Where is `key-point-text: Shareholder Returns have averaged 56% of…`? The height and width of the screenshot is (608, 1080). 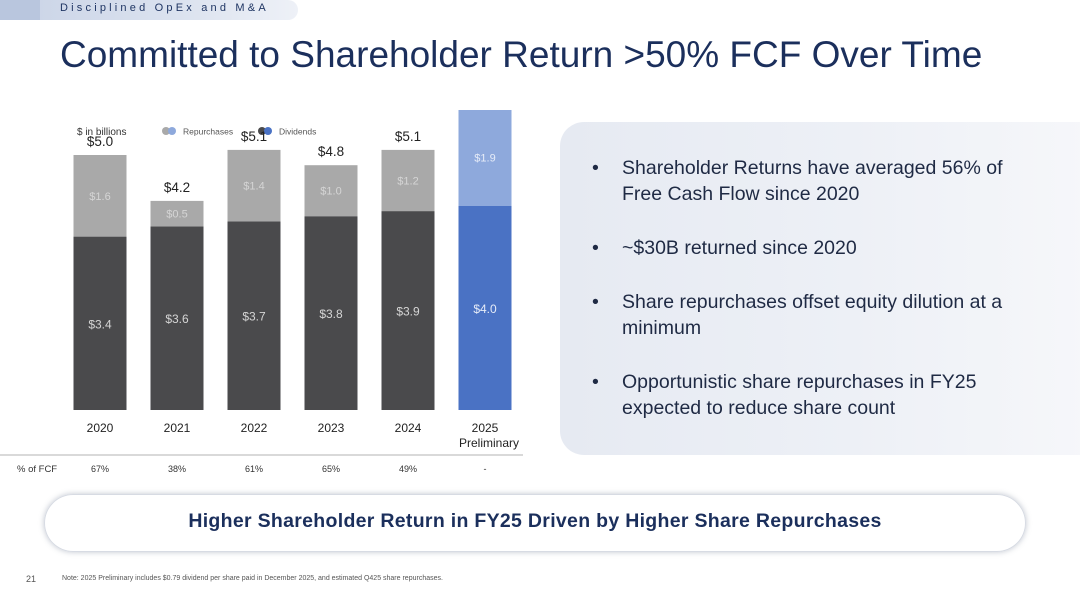 key-point-text: Shareholder Returns have averaged 56% of… is located at coordinates (812, 181).